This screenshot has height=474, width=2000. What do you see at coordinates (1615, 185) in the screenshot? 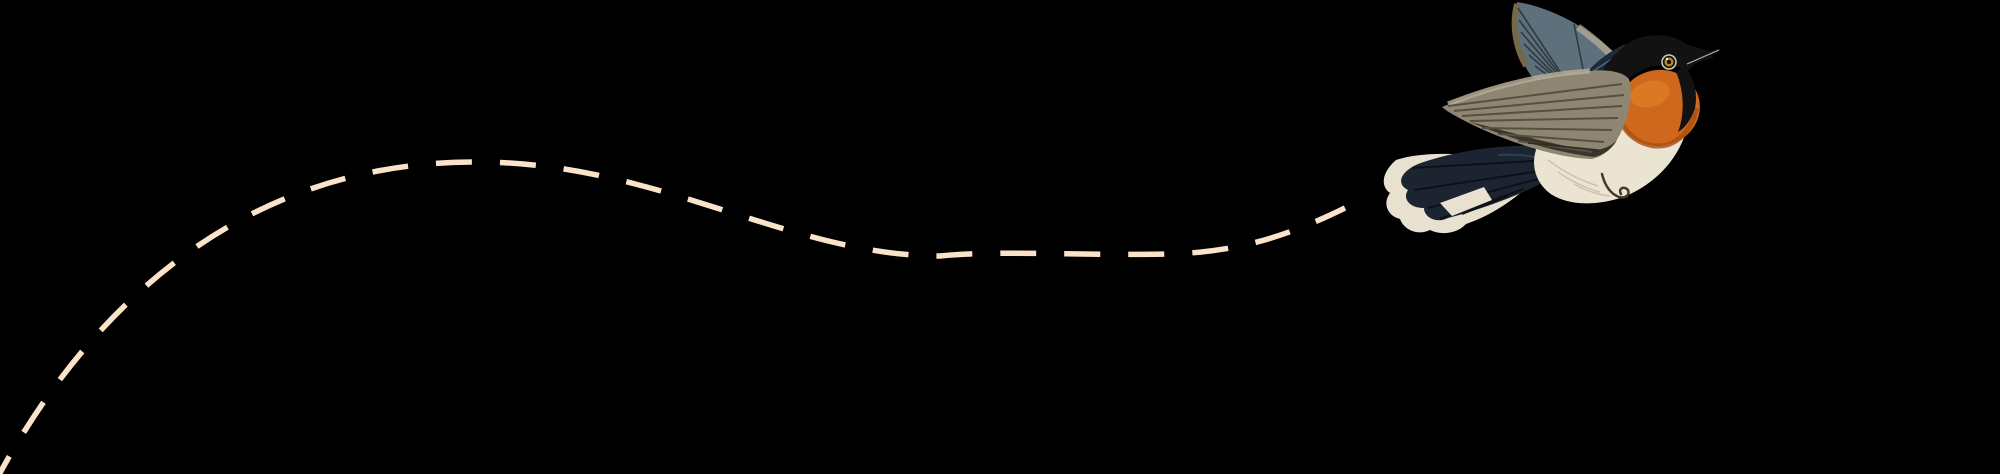
I see `bird-foot` at bounding box center [1615, 185].